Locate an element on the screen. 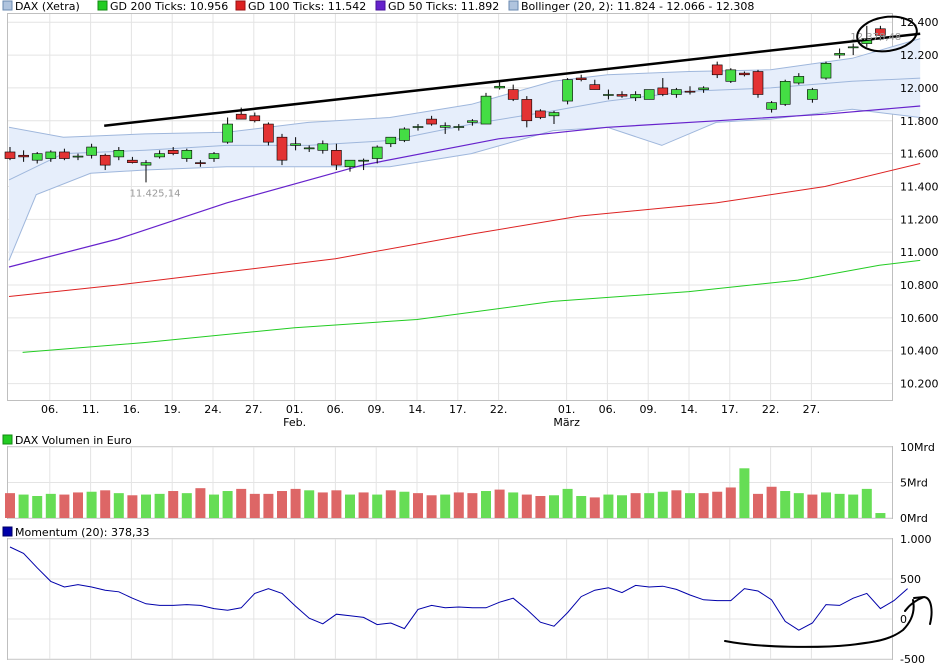 This screenshot has height=670, width=940. volume-y-tick-label: 5Mrd is located at coordinates (914, 483).